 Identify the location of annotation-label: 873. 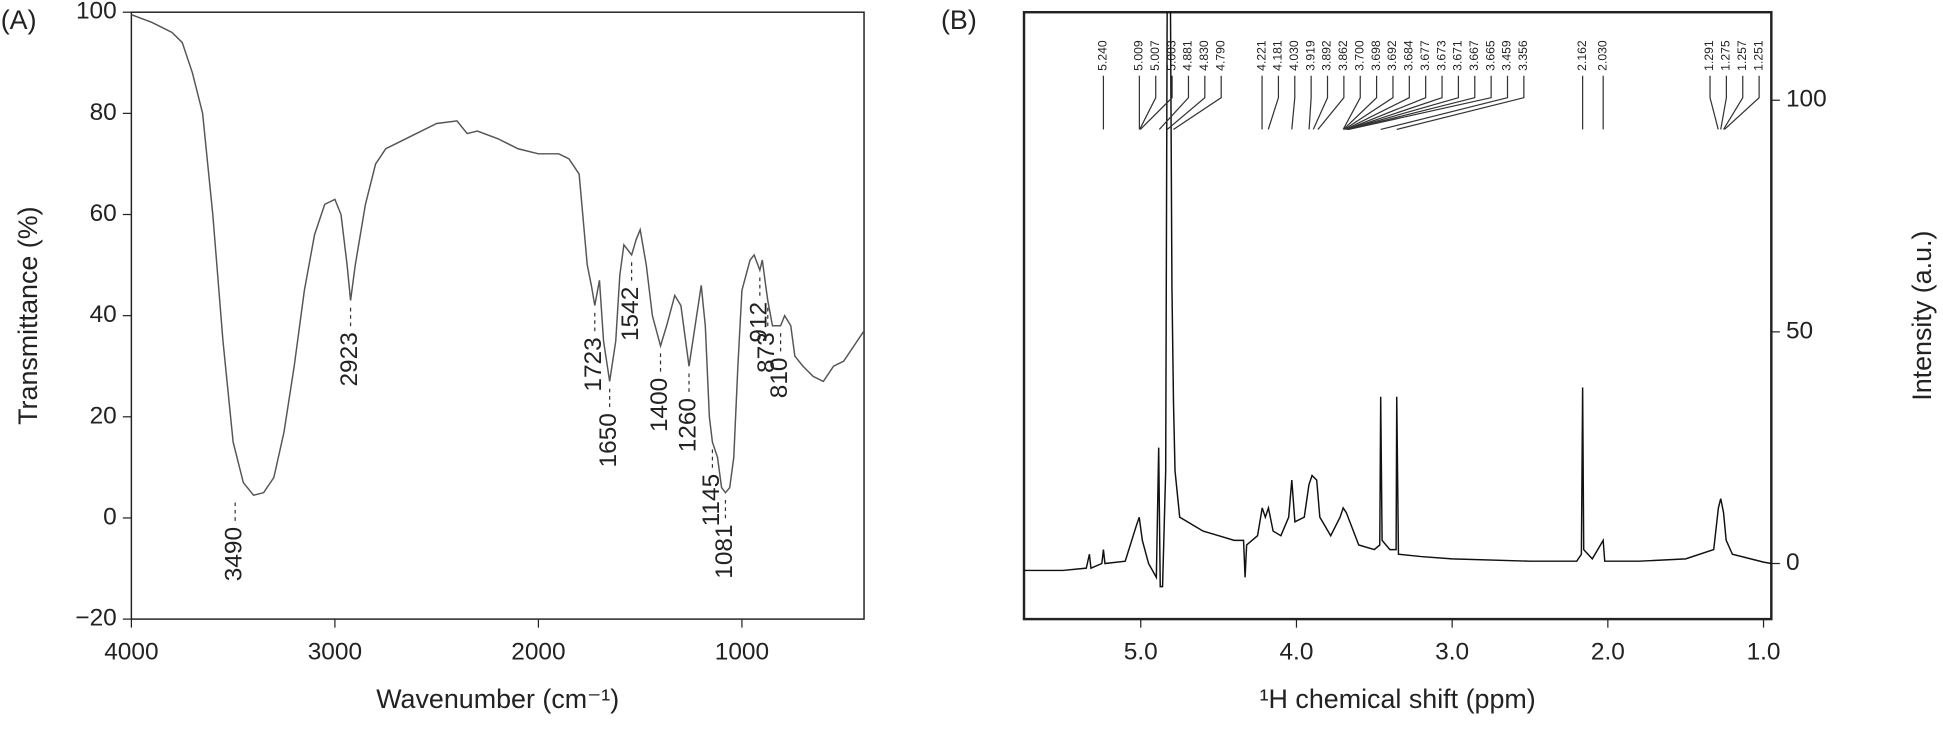
(766, 352).